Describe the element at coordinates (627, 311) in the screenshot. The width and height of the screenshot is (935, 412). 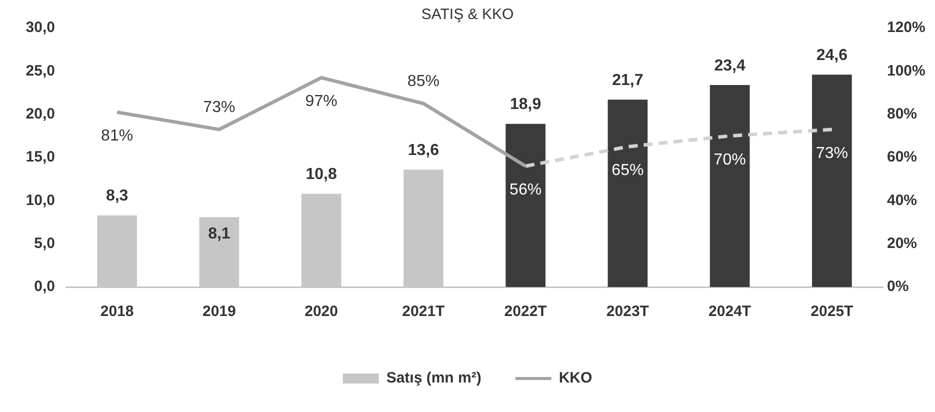
I see `x-tick-label: 2023T` at that location.